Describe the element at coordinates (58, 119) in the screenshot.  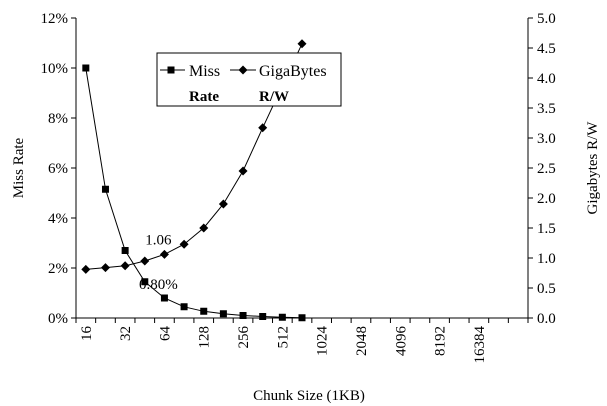
I see `y-tick-label: 8%` at that location.